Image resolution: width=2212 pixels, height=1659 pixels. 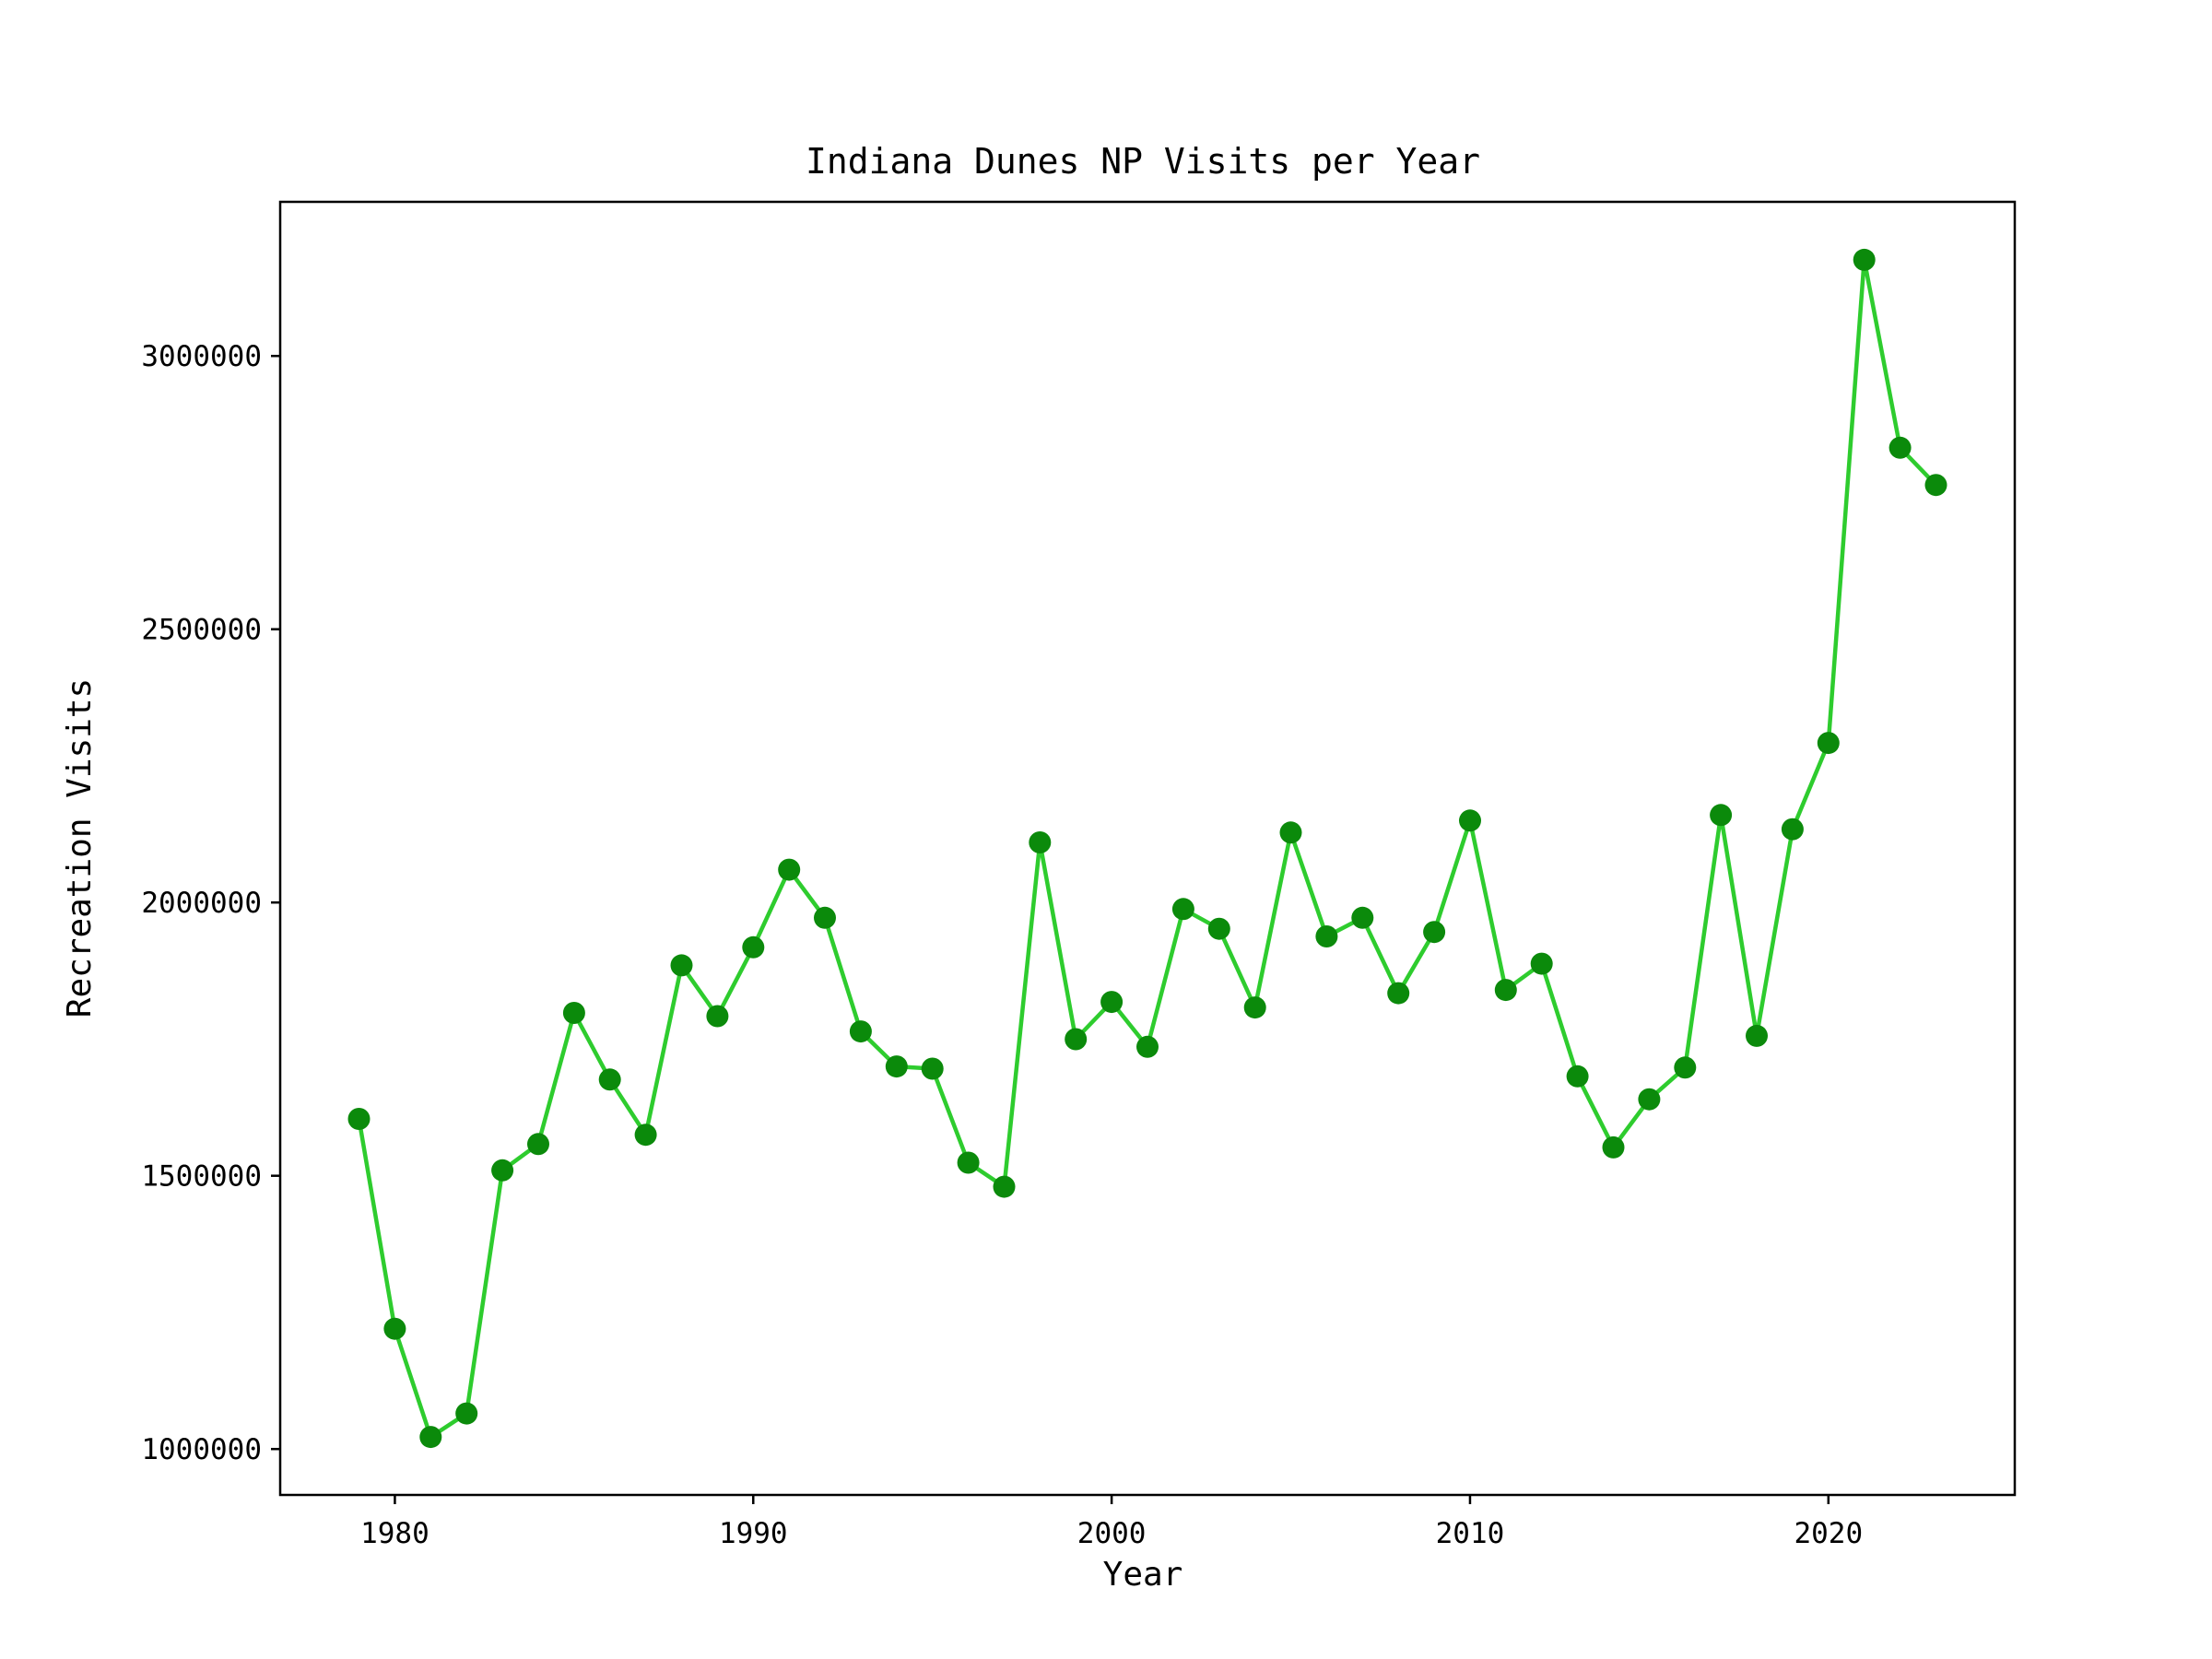 What do you see at coordinates (753, 1533) in the screenshot?
I see `x-tick-label-1990: 1990` at bounding box center [753, 1533].